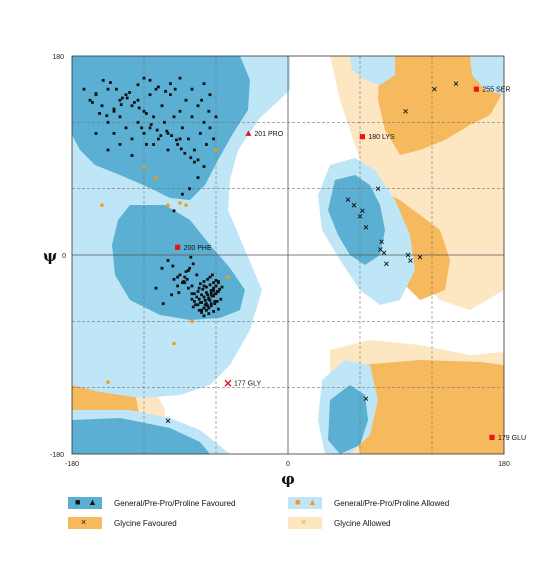  What do you see at coordinates (392, 503) in the screenshot?
I see `legend-label-general-allowed: General/Pre-Pro/Proline Allowed` at bounding box center [392, 503].